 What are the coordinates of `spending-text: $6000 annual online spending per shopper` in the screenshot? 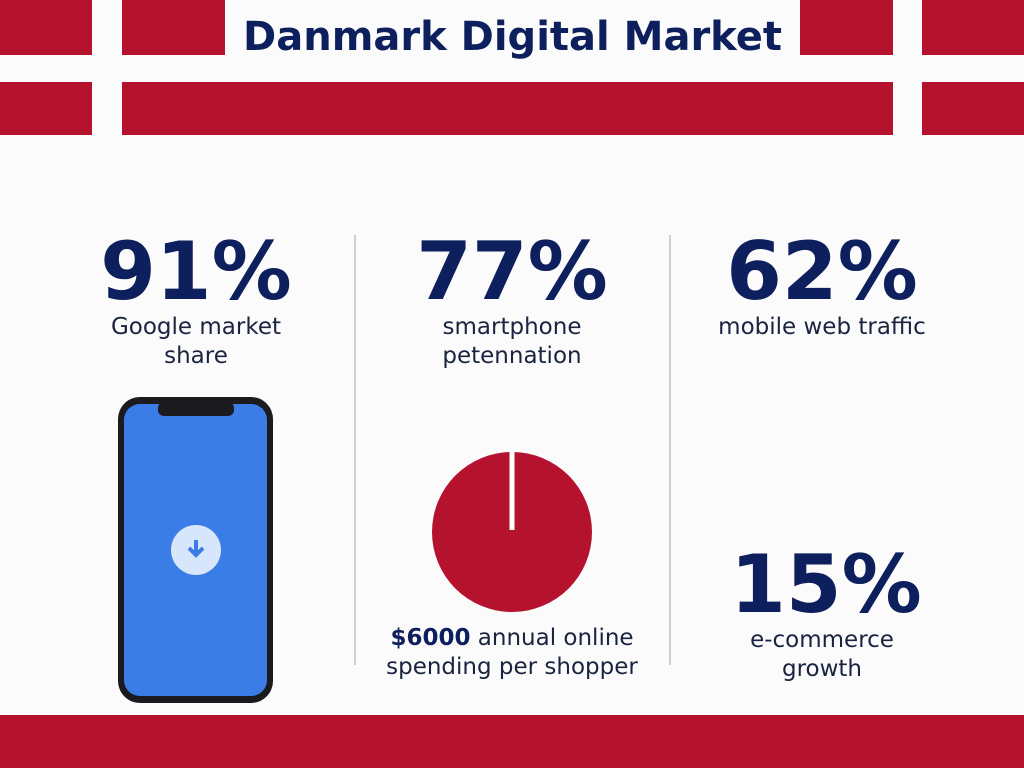 It's located at (512, 653).